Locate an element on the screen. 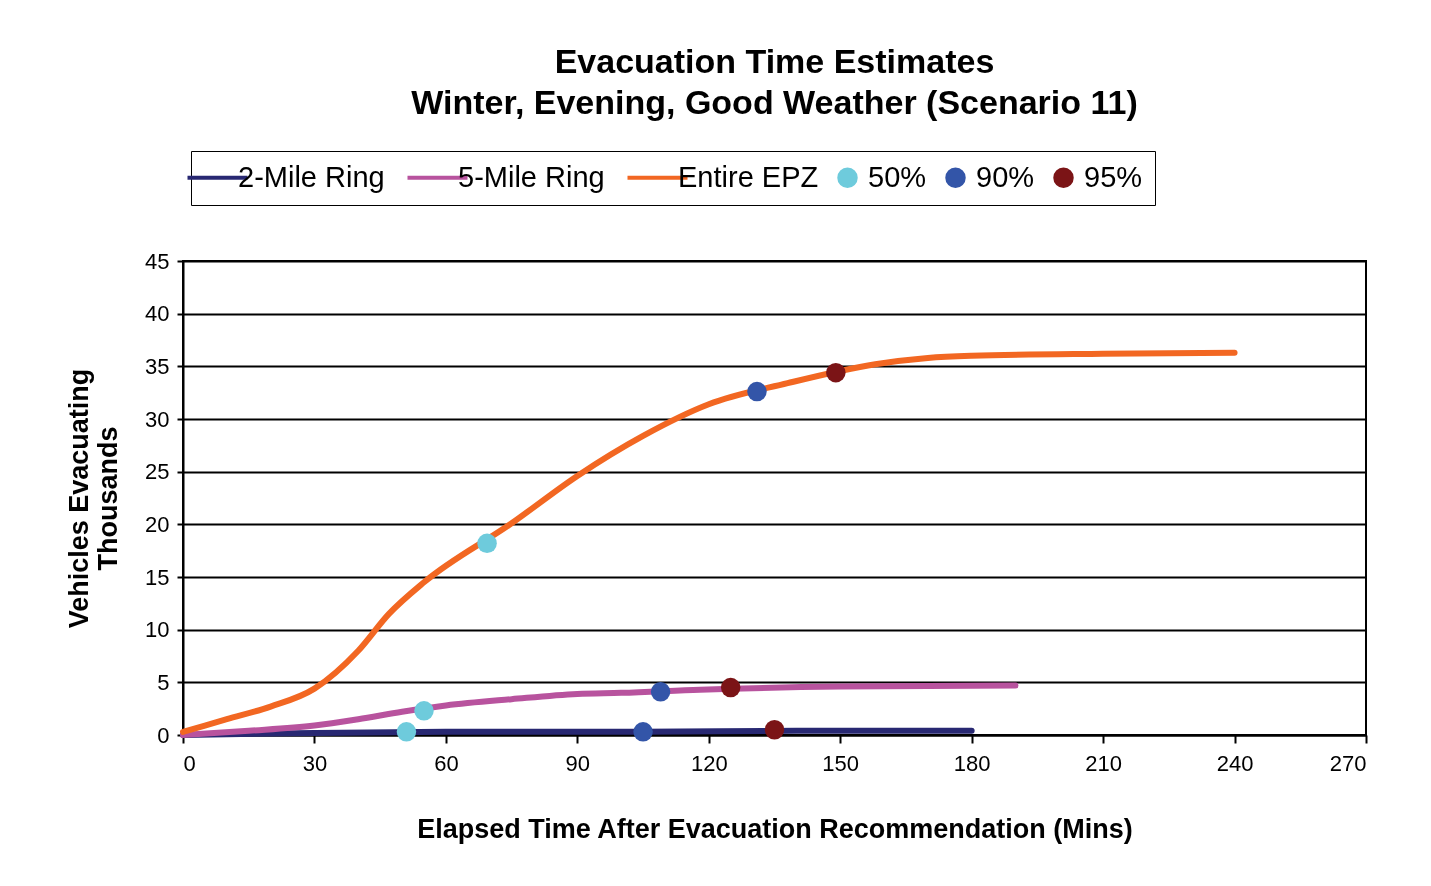 The height and width of the screenshot is (886, 1431). legend-label: 5-Mile Ring is located at coordinates (531, 176).